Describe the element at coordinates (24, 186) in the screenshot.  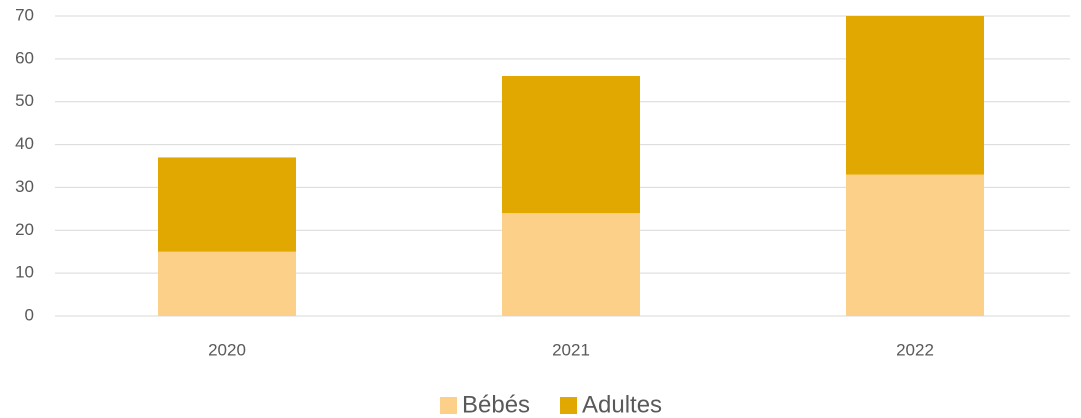
I see `y-tick-label: 30` at that location.